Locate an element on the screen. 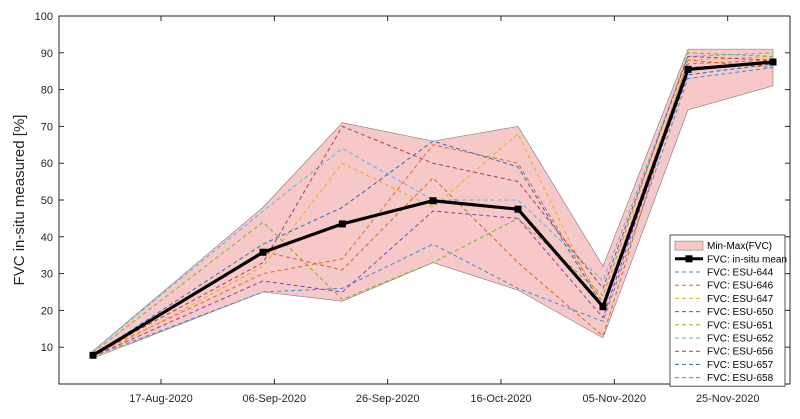 This screenshot has width=800, height=419. y-tick-label: 20 is located at coordinates (47, 311).